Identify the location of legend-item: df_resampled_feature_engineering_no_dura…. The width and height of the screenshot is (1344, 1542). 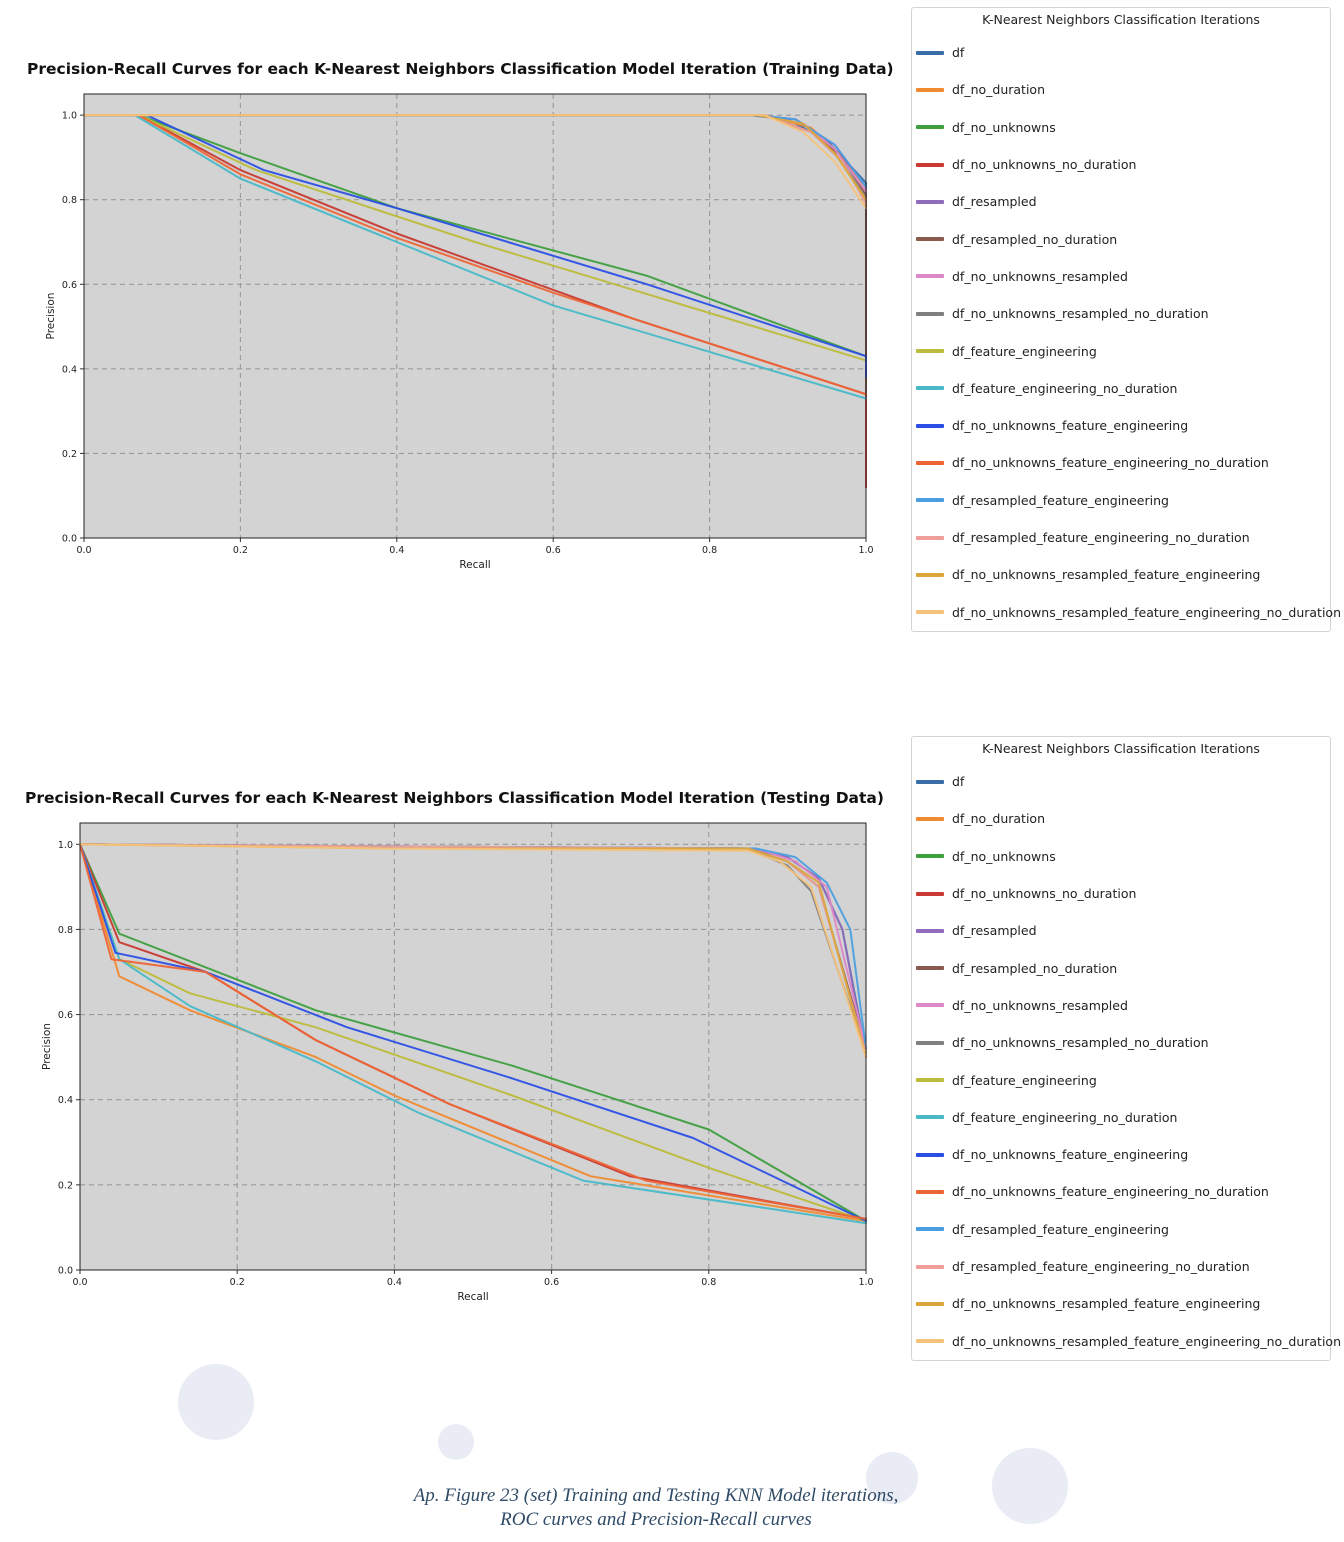
(1121, 1266).